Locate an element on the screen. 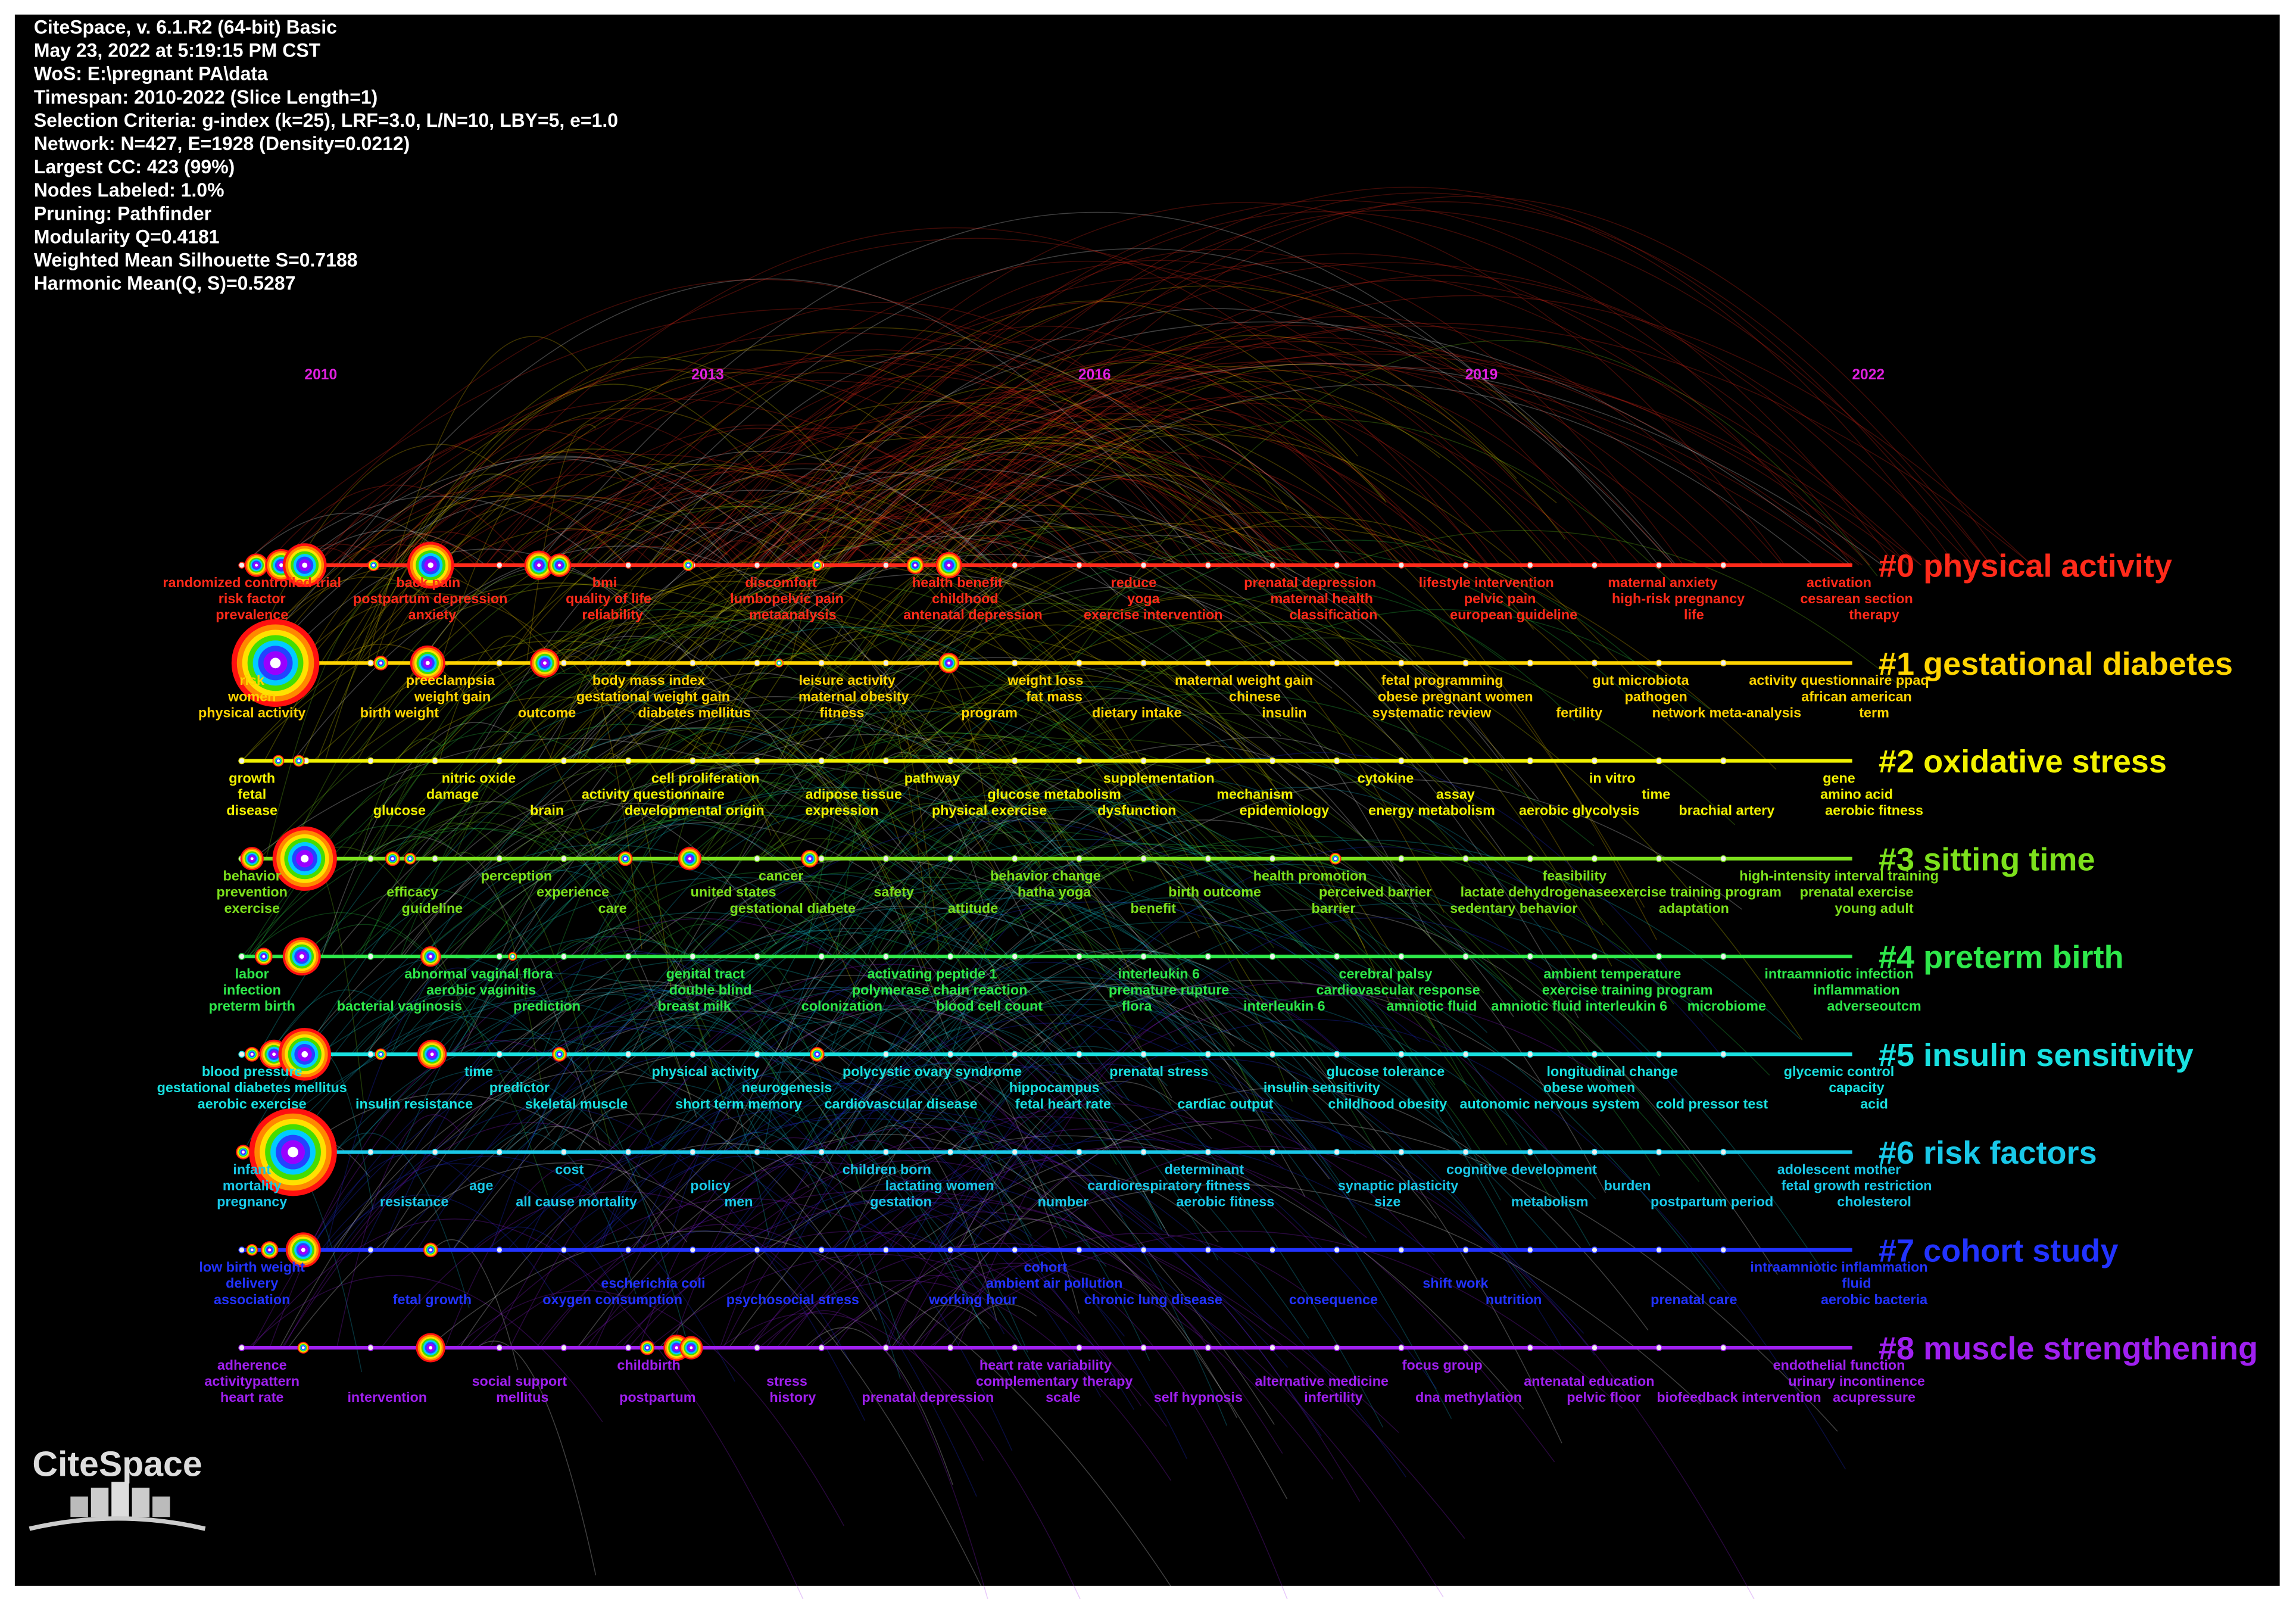 The width and height of the screenshot is (2296, 1599). keyword-label: exercise intervention is located at coordinates (1153, 614).